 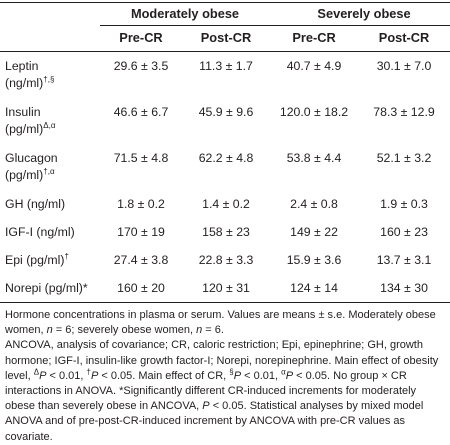 I want to click on table-cell: 30.1 ± 7.0, so click(x=404, y=66).